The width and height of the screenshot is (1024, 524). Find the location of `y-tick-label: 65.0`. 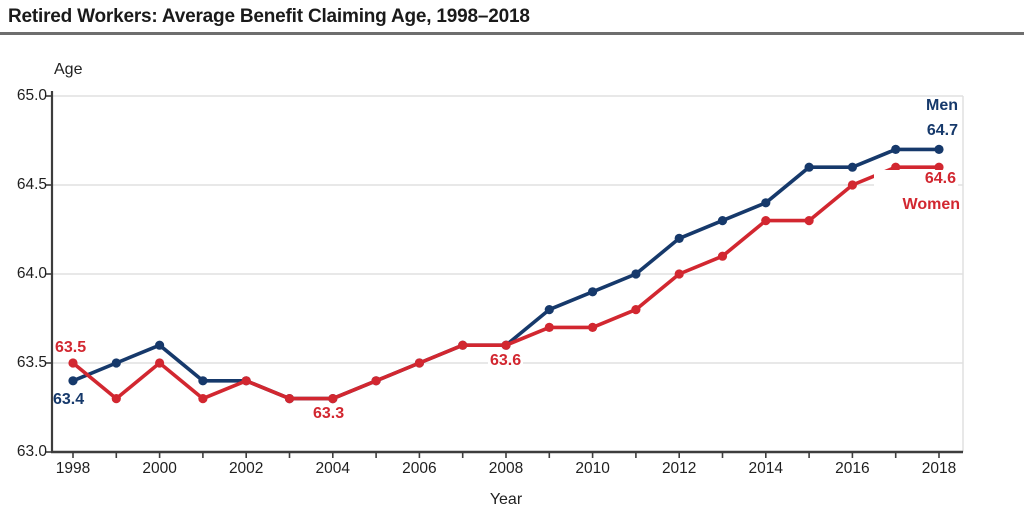

y-tick-label: 65.0 is located at coordinates (31, 95).